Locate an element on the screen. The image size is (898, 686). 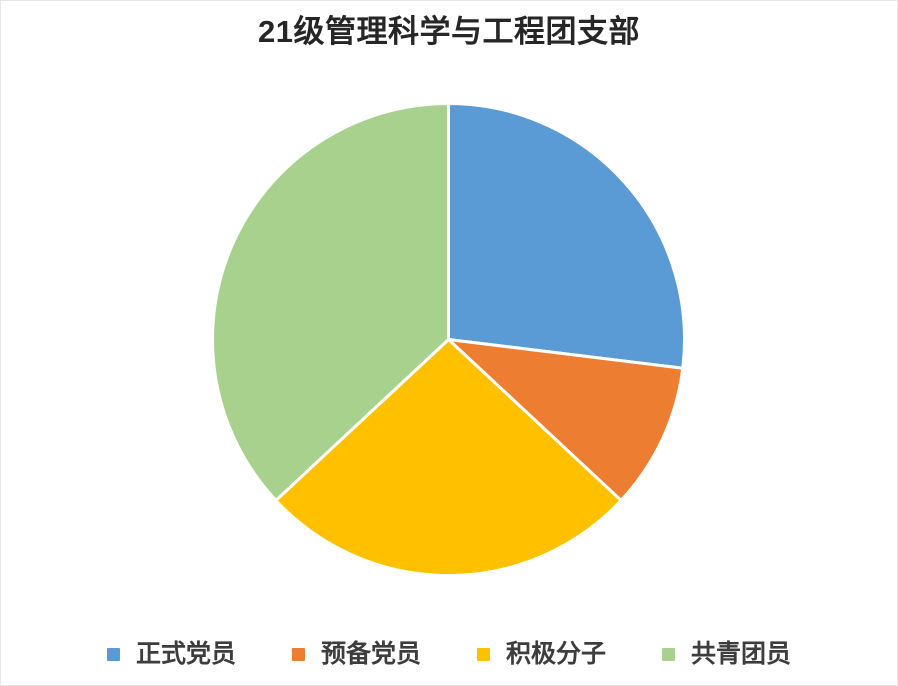
legend-item: 共青团员 is located at coordinates (726, 654).